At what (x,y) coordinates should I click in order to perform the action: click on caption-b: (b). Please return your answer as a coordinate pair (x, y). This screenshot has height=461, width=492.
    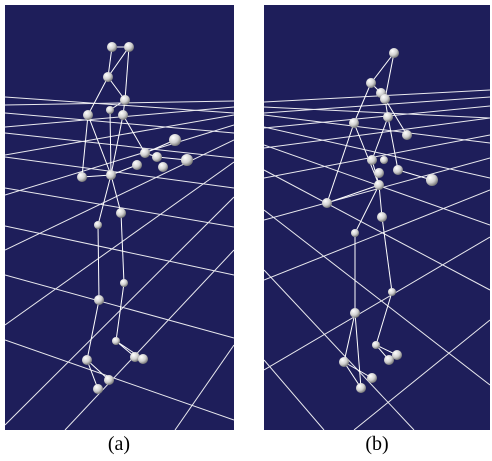
    Looking at the image, I should click on (377, 444).